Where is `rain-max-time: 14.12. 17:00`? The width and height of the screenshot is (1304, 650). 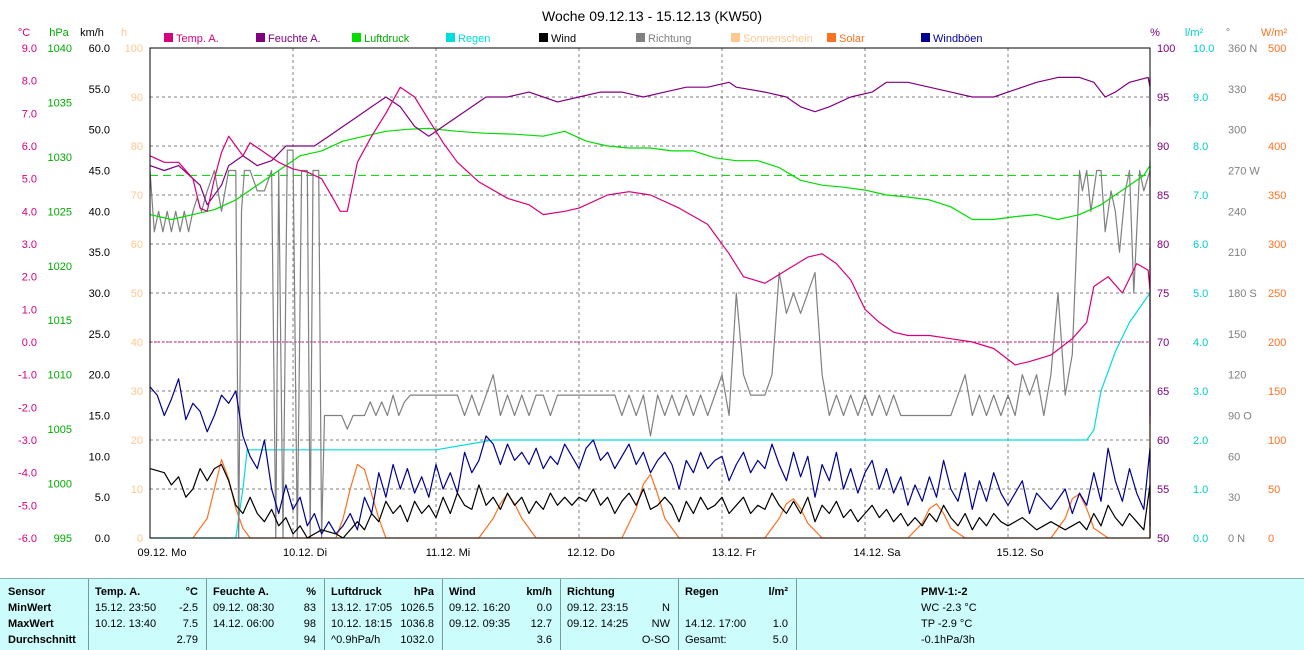
rain-max-time: 14.12. 17:00 is located at coordinates (716, 624).